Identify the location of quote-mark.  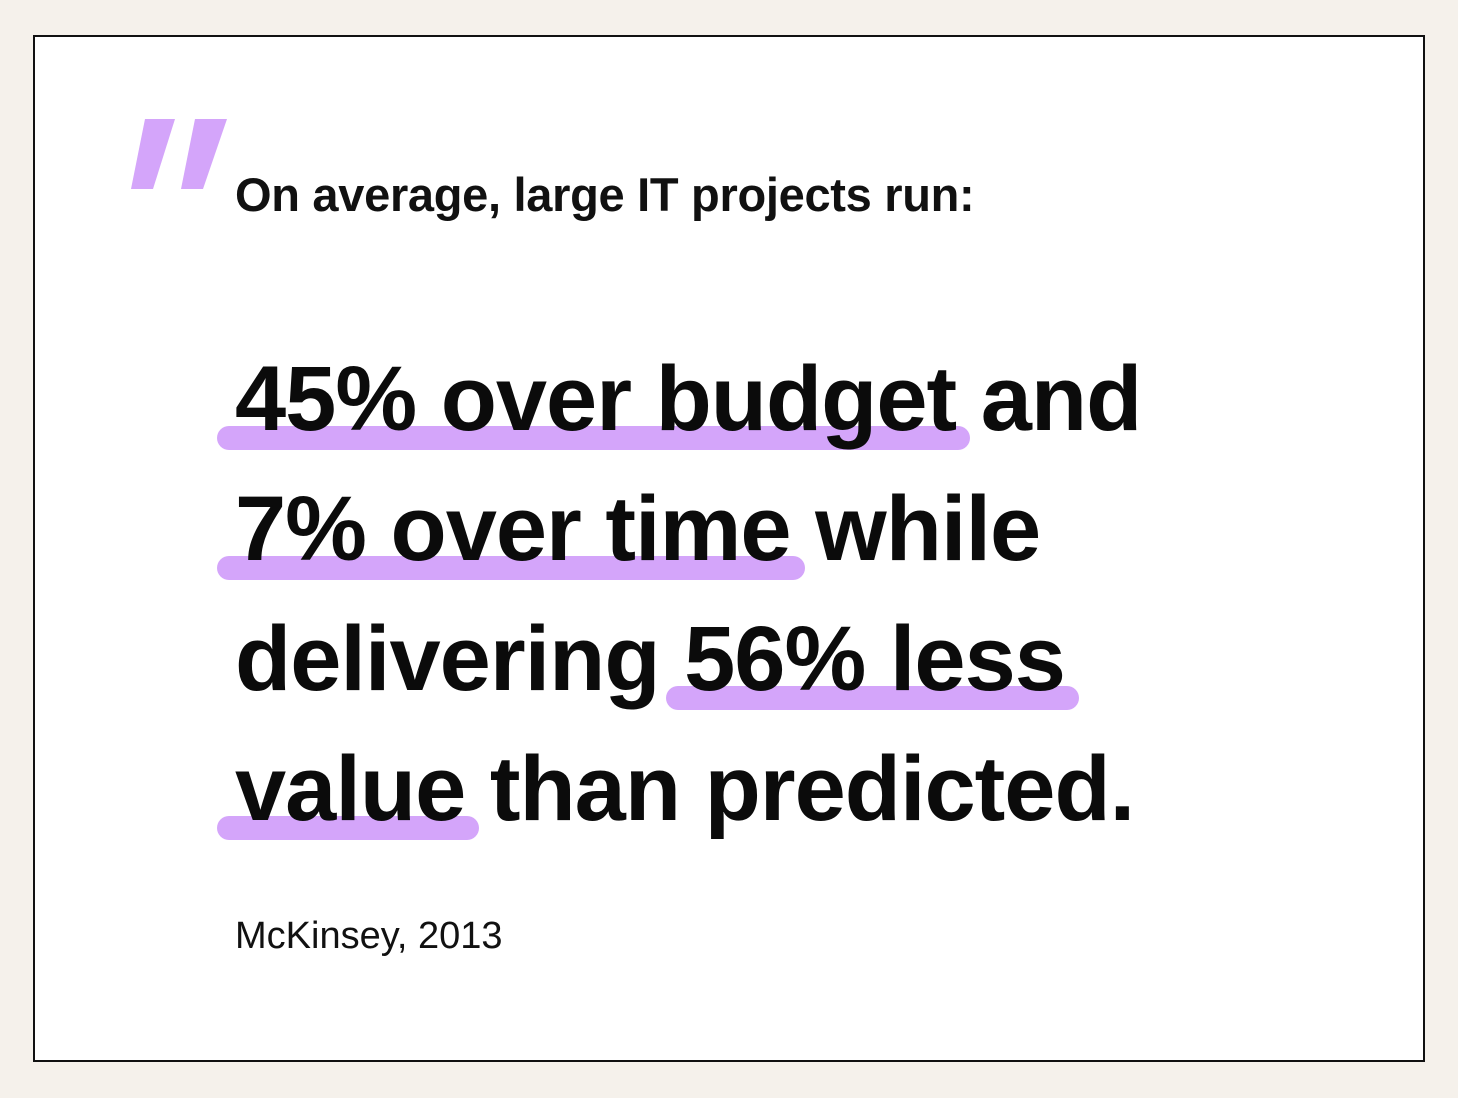
(179, 154).